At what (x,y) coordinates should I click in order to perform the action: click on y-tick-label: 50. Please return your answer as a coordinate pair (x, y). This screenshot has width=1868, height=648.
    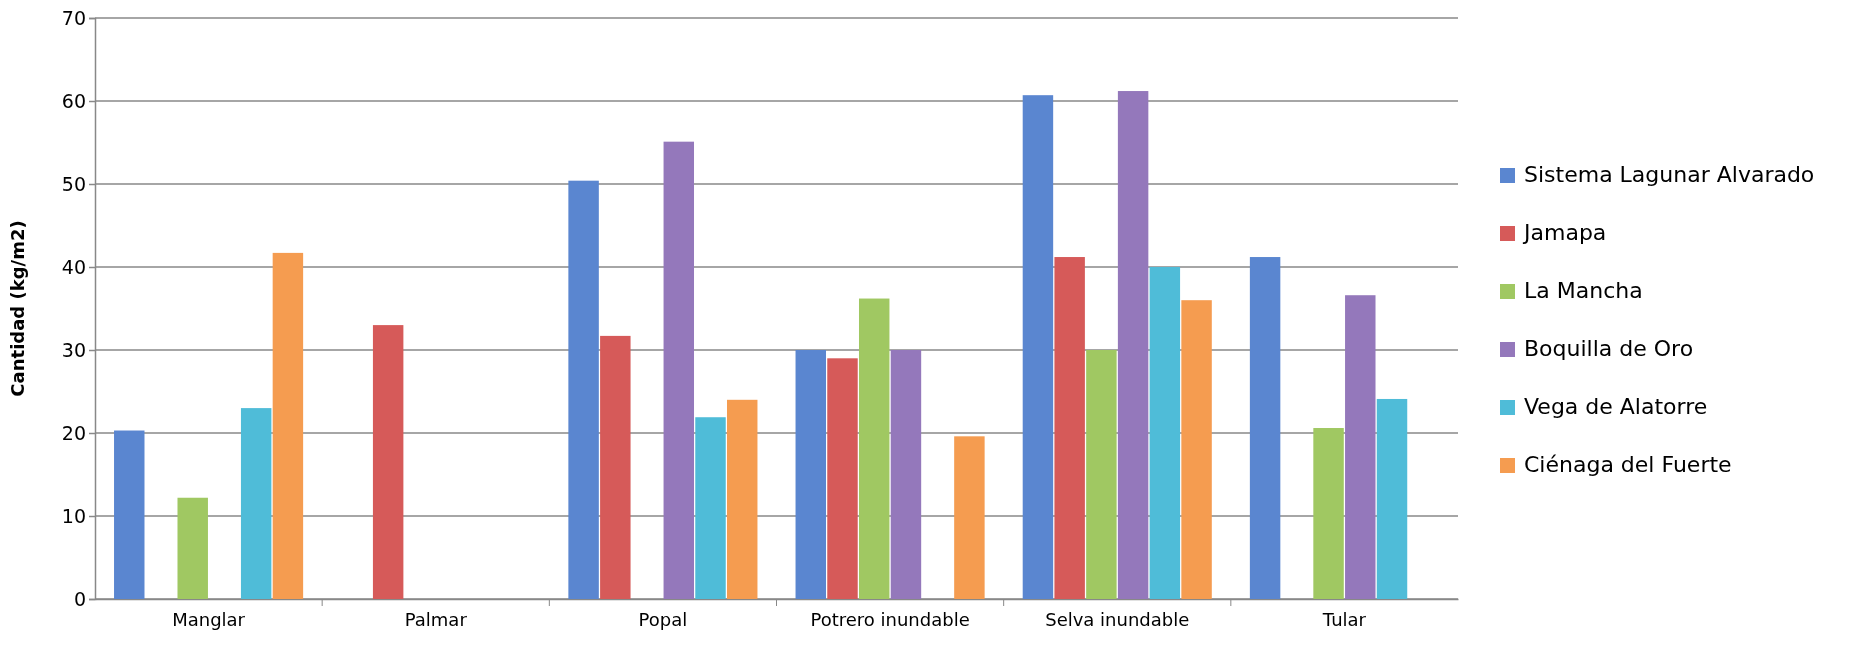
    Looking at the image, I should click on (73, 183).